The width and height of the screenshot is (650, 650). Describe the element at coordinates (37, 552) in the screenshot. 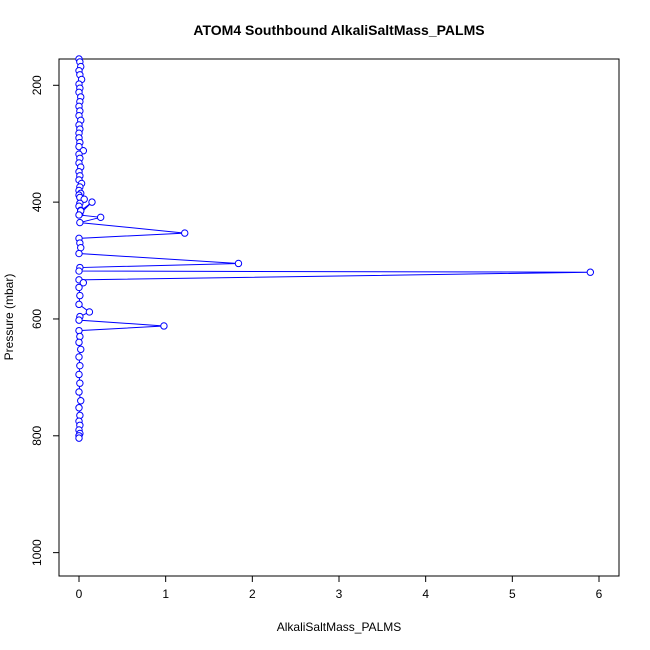

I see `y-tick-label: 1000` at that location.